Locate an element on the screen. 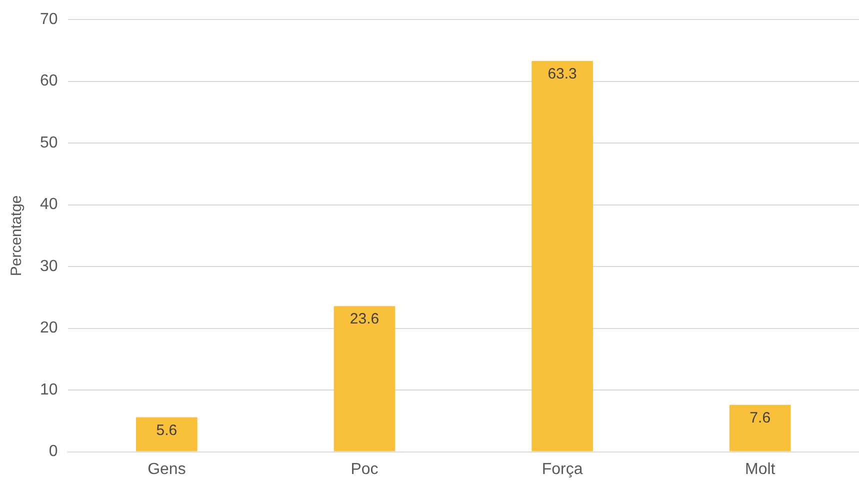  y-tick-label: 40 is located at coordinates (49, 205).